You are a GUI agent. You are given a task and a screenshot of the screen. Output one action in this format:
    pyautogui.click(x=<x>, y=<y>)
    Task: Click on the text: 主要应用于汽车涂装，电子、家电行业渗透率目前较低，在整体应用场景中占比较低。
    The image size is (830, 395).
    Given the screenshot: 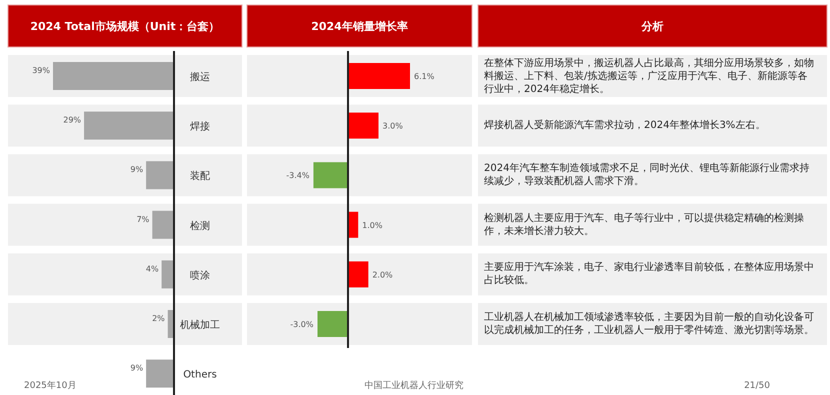 What is the action you would take?
    pyautogui.click(x=649, y=274)
    